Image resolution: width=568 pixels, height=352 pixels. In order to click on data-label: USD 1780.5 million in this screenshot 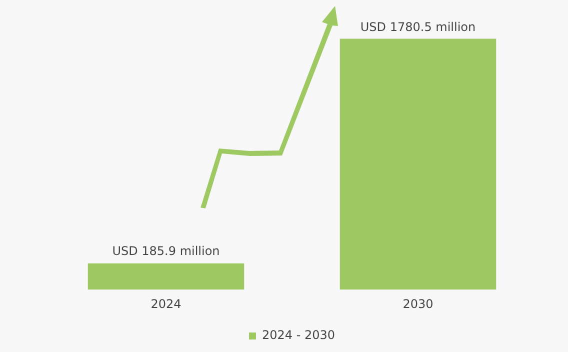, I will do `click(418, 27)`.